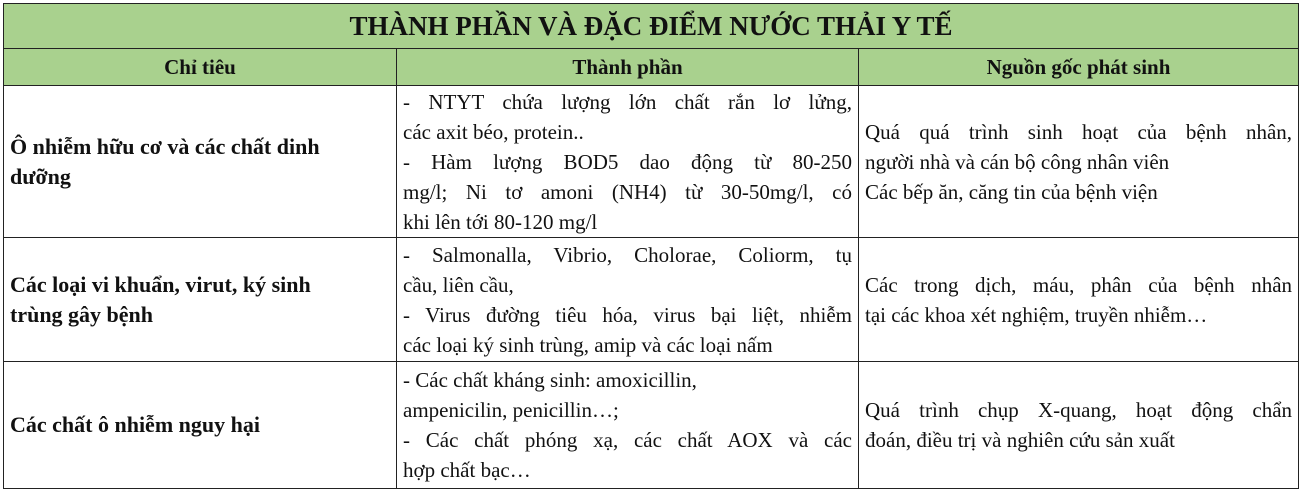  Describe the element at coordinates (40, 176) in the screenshot. I see `criterion-line: dưỡng` at that location.